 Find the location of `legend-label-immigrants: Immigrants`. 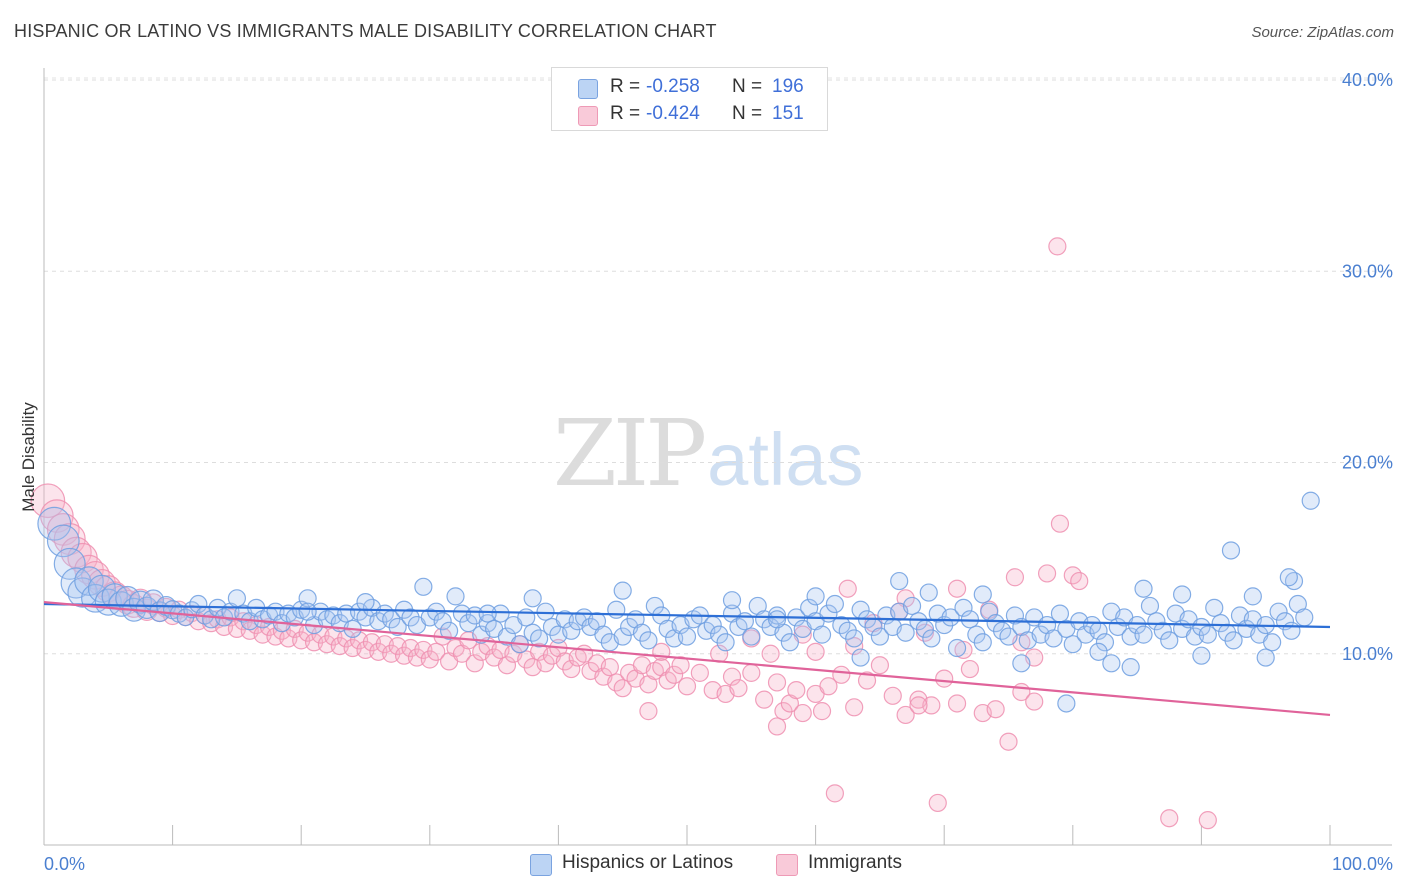

legend-label-immigrants: Immigrants is located at coordinates (855, 862).